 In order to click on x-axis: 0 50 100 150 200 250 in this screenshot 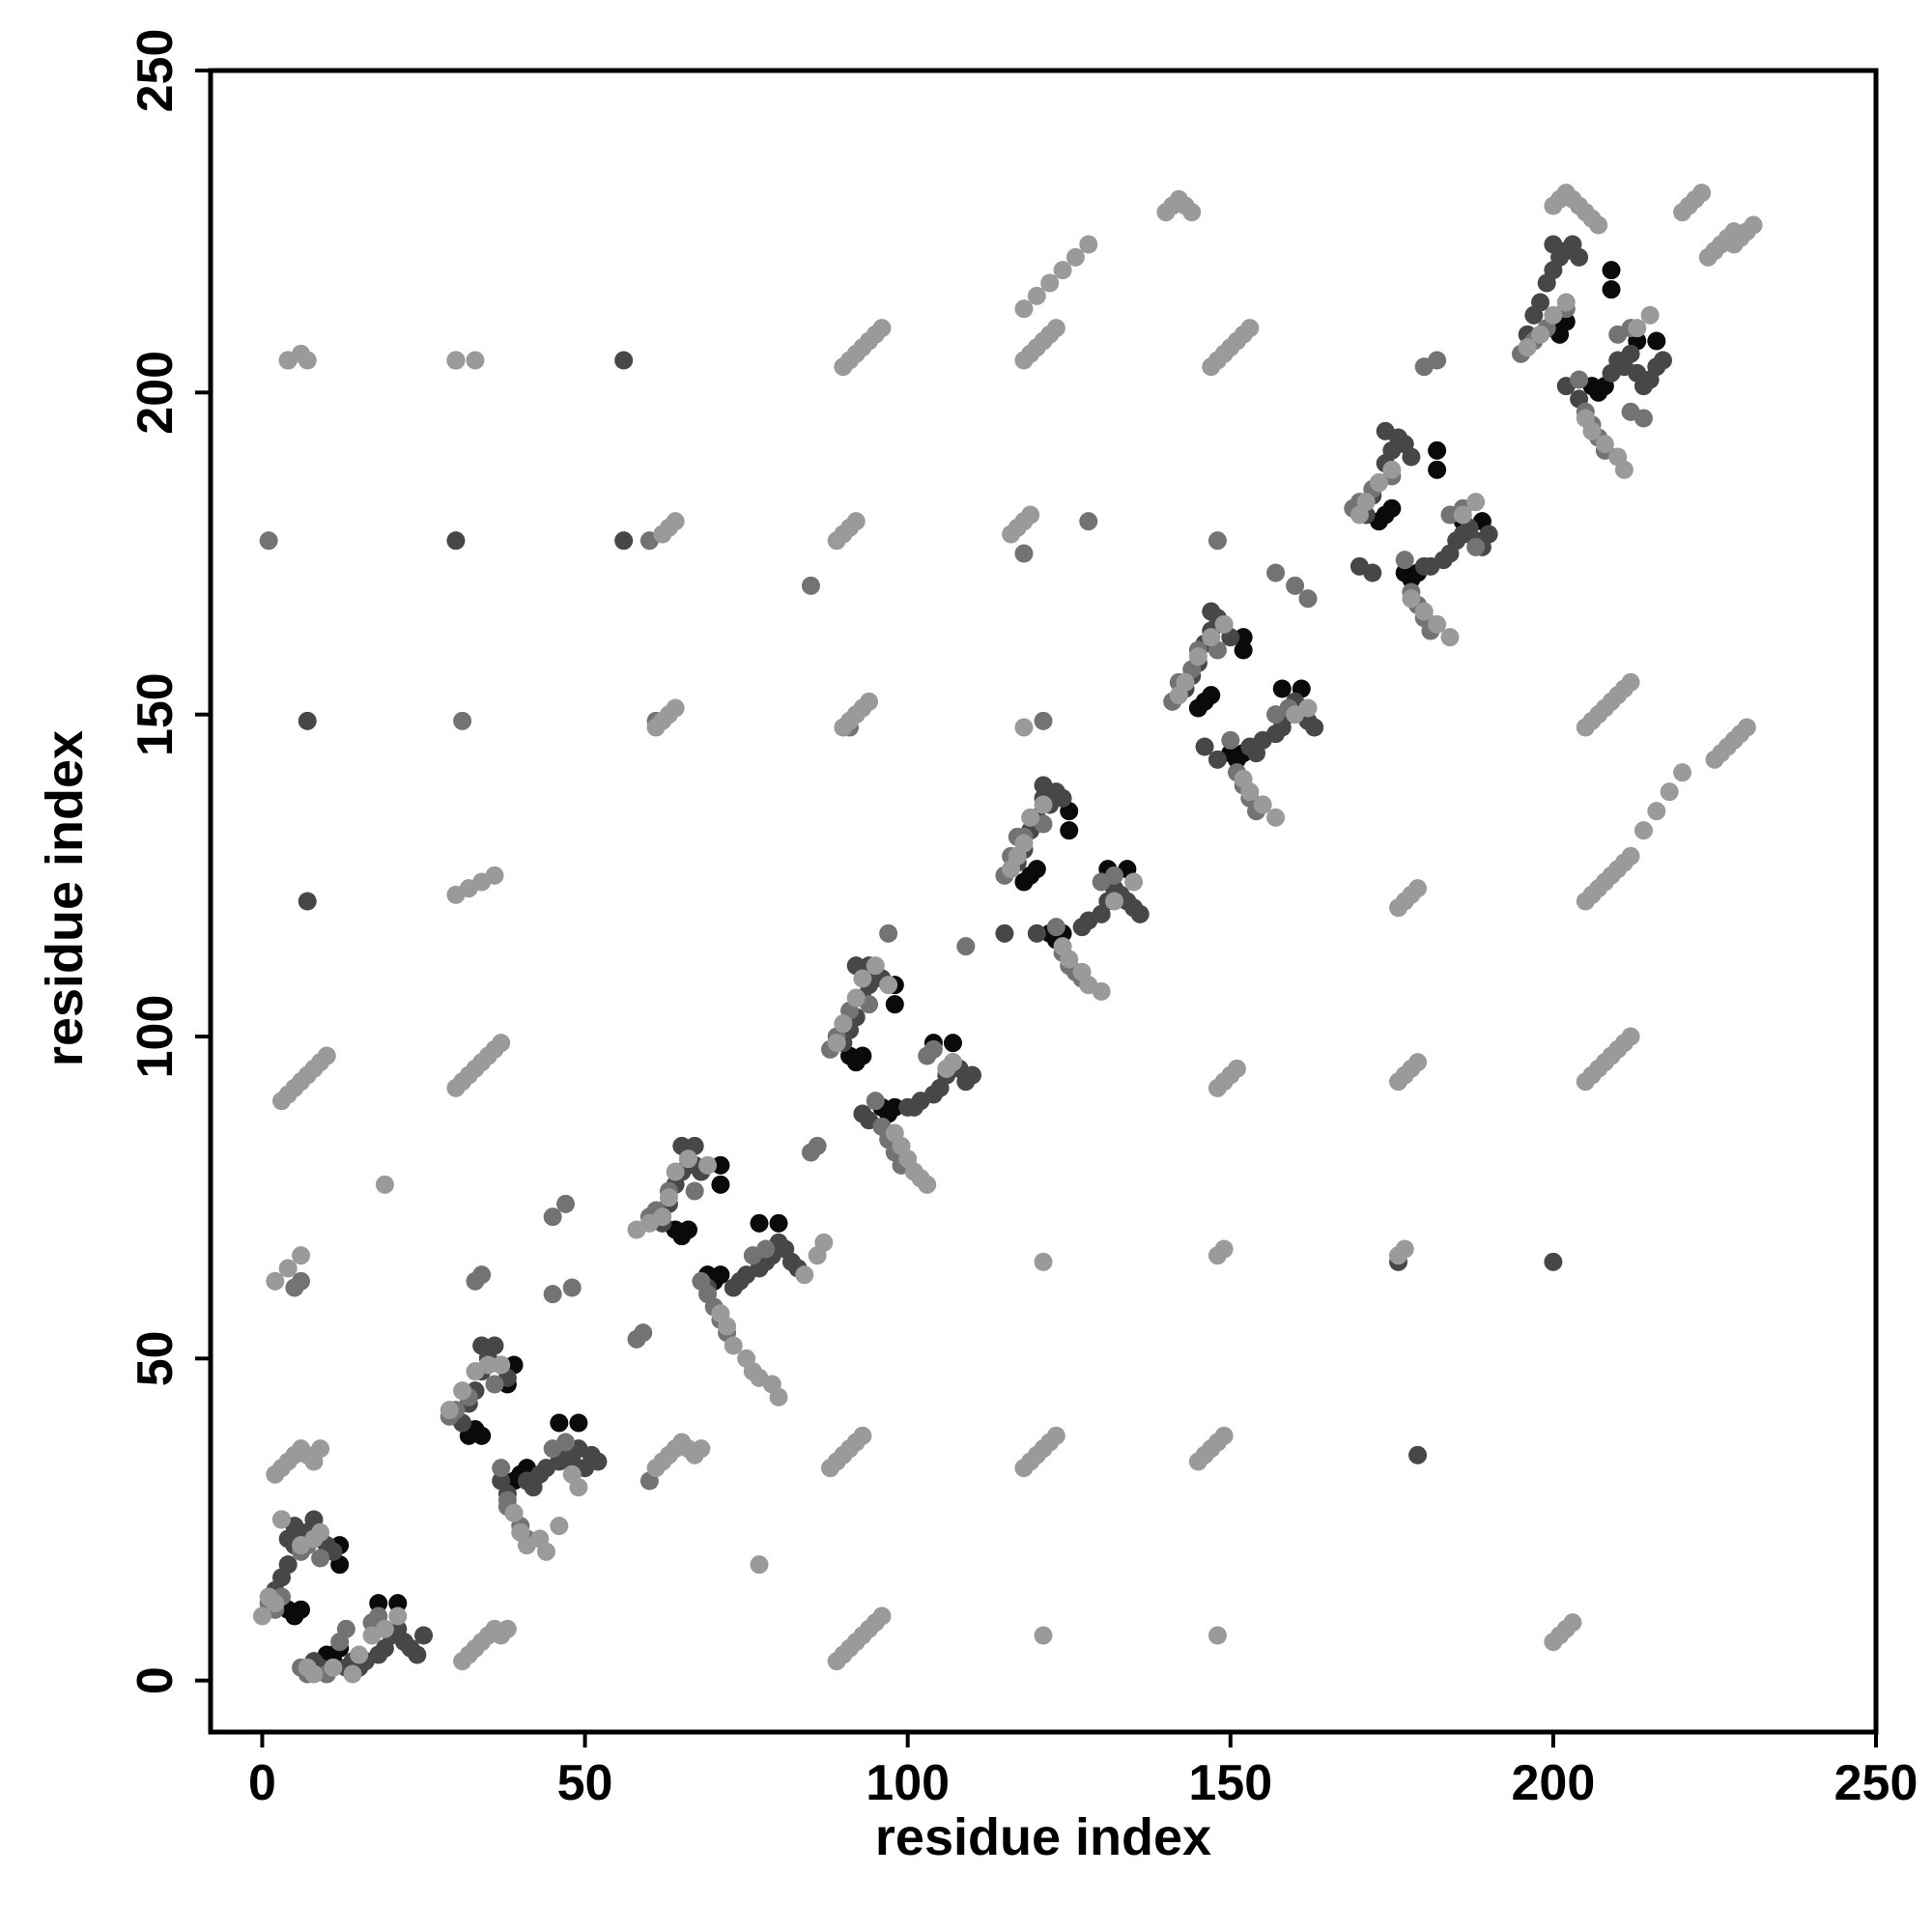, I will do `click(1083, 1771)`.